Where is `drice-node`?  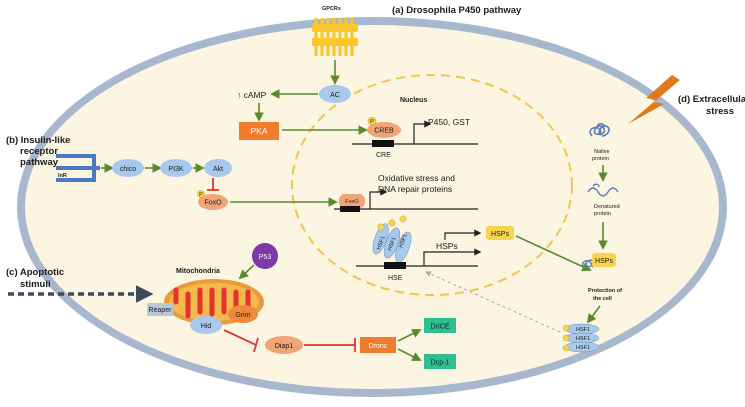
drice-node is located at coordinates (440, 325).